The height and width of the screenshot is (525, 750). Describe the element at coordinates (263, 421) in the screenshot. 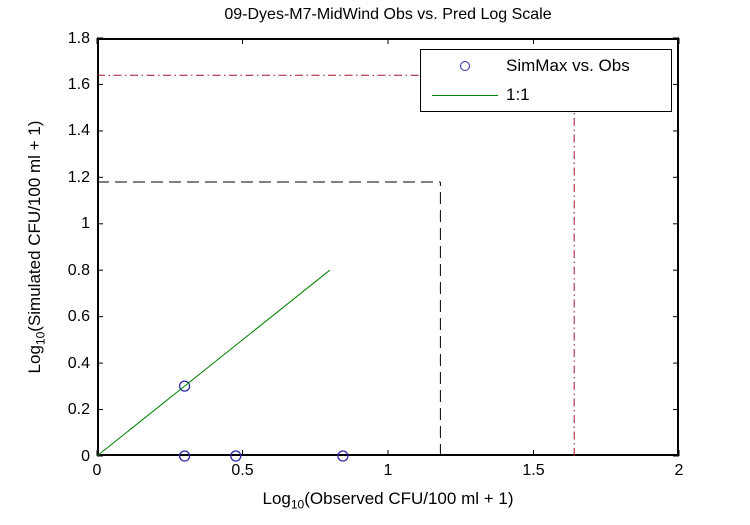

I see `series-scatter-simmax` at that location.